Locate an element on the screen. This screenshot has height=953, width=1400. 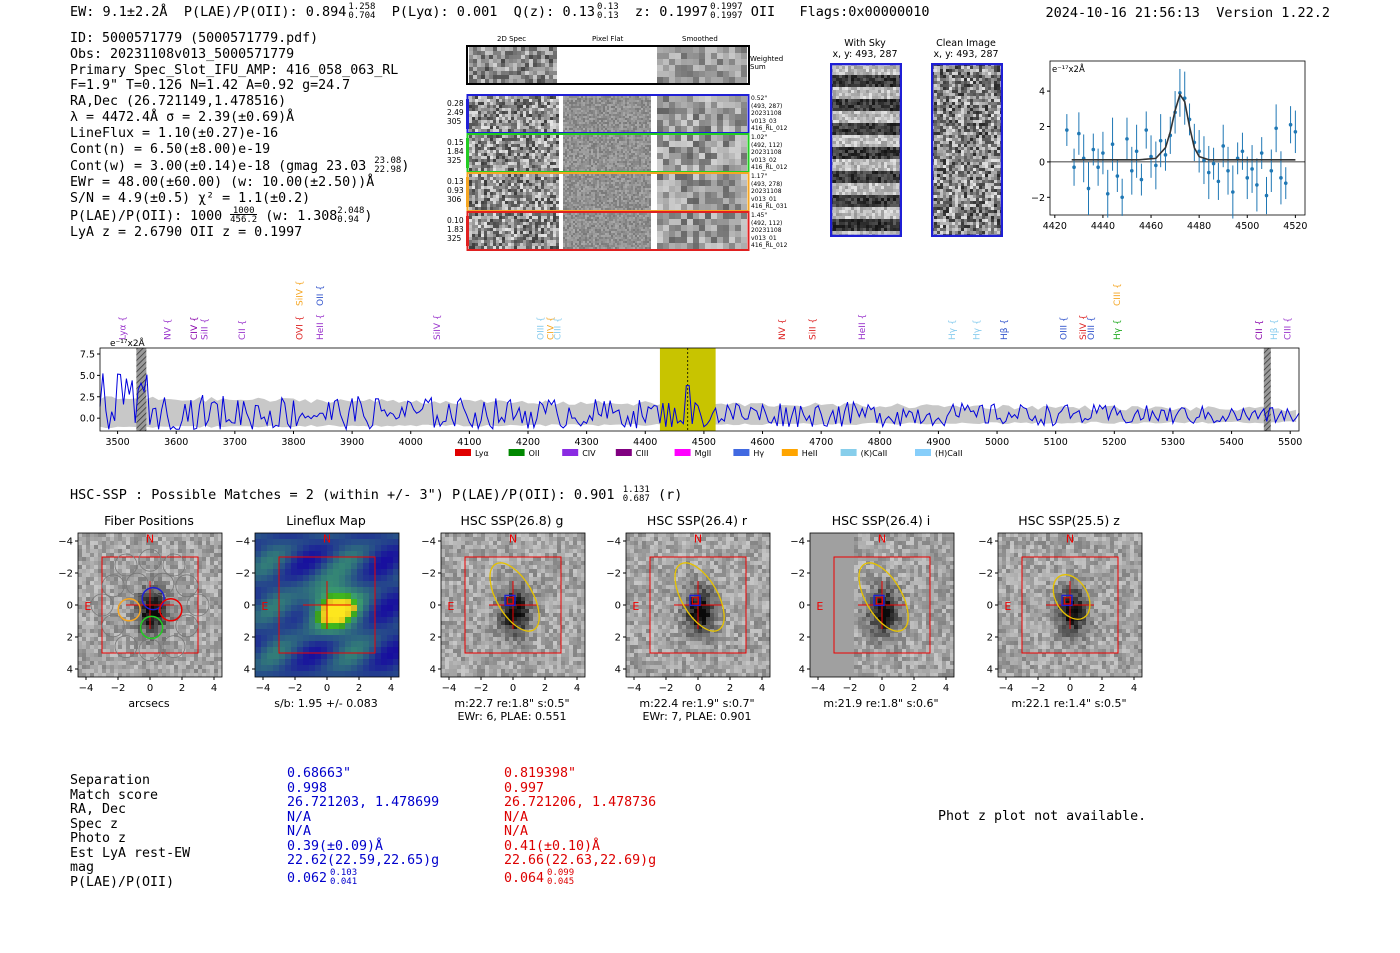
cutout-2d-spec is located at coordinates (514, 153).